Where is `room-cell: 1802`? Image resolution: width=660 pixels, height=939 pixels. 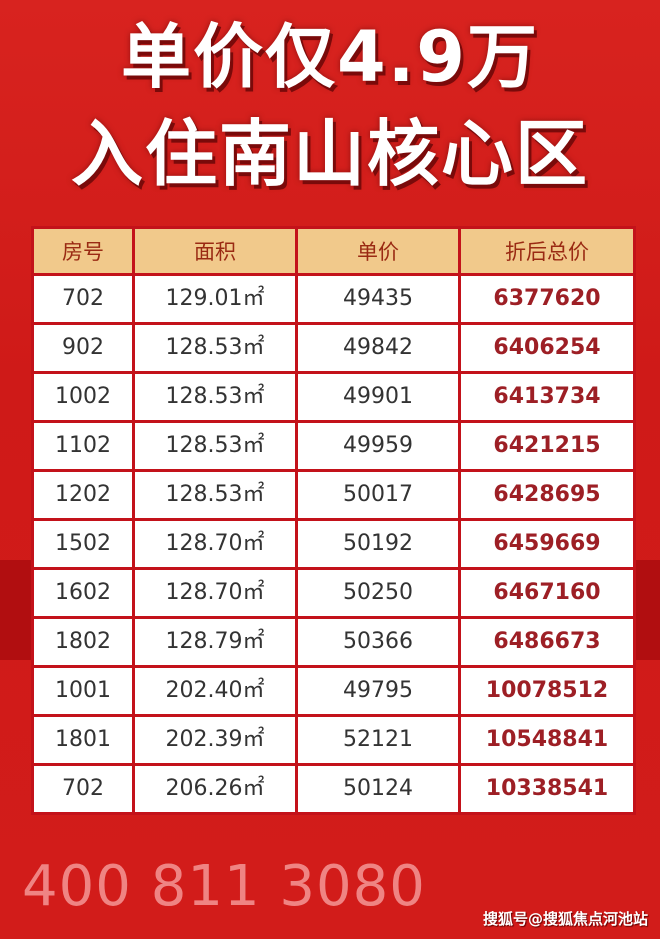 room-cell: 1802 is located at coordinates (83, 642).